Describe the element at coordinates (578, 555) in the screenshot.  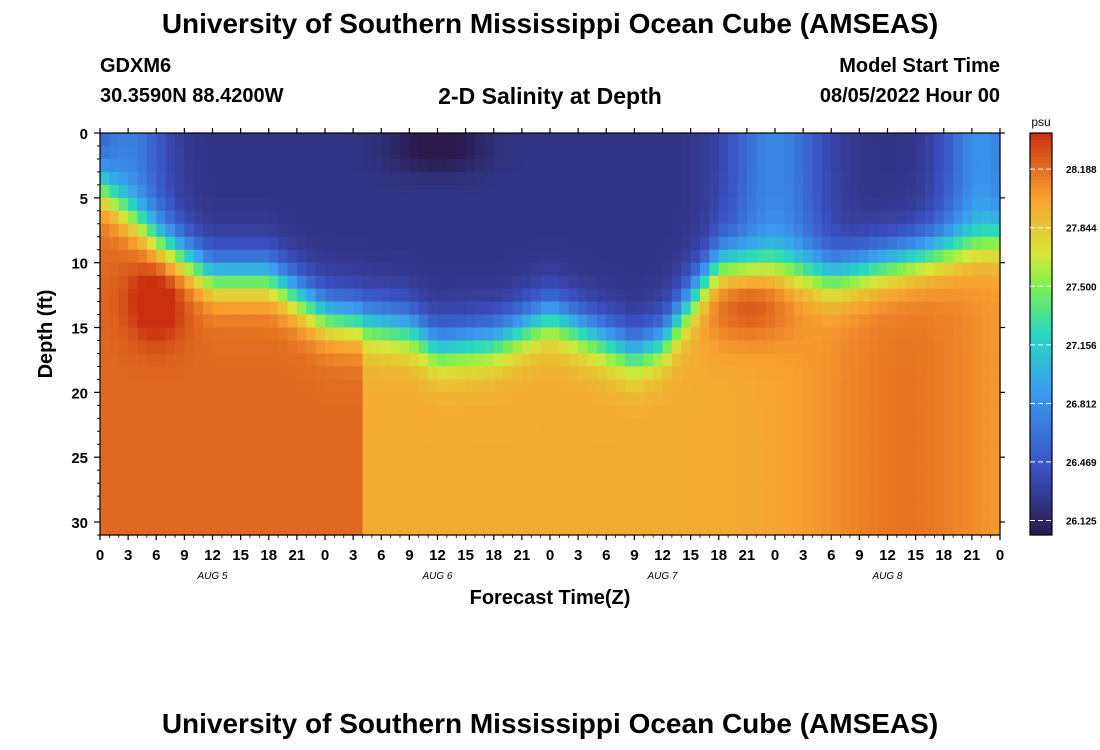
I see `x-tick-label: 3` at that location.